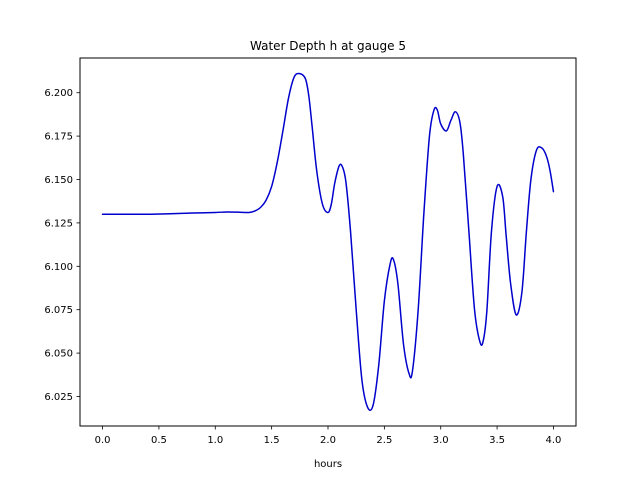  Describe the element at coordinates (554, 440) in the screenshot. I see `x-tick-label: 4.0` at that location.